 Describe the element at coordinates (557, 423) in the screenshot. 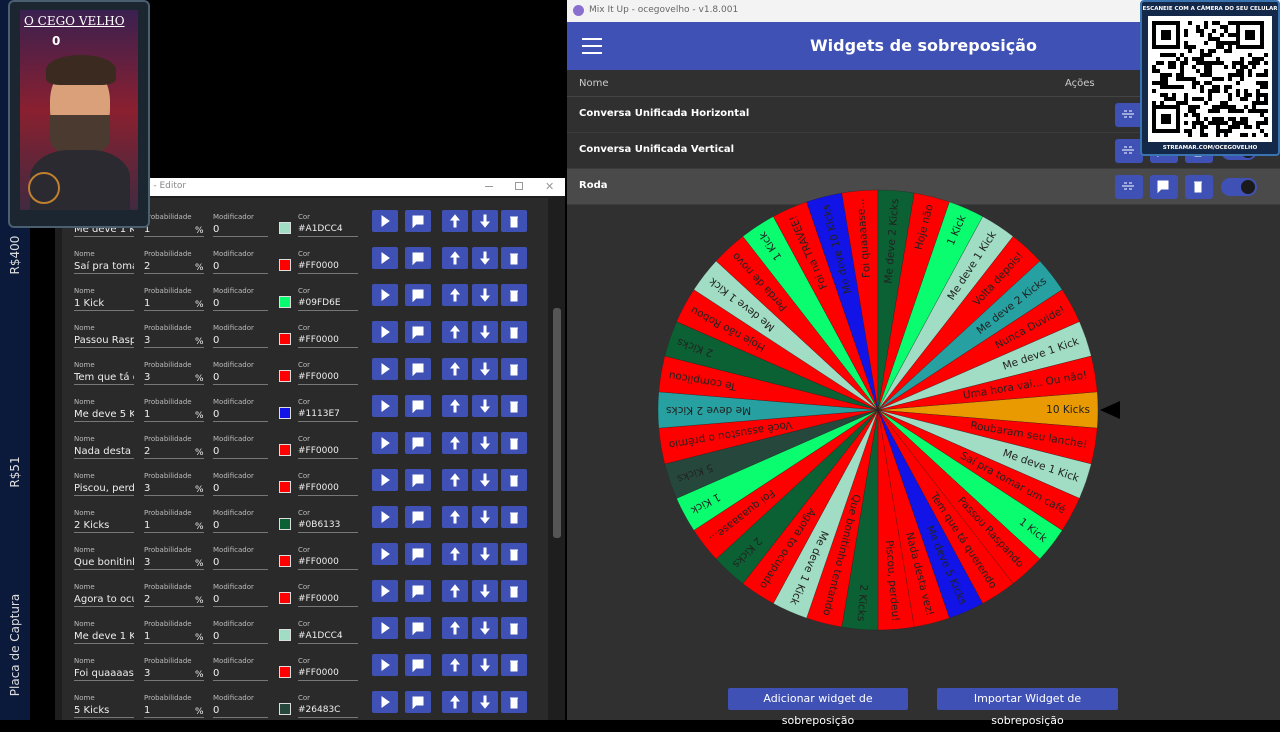

I see `scrollbar` at that location.